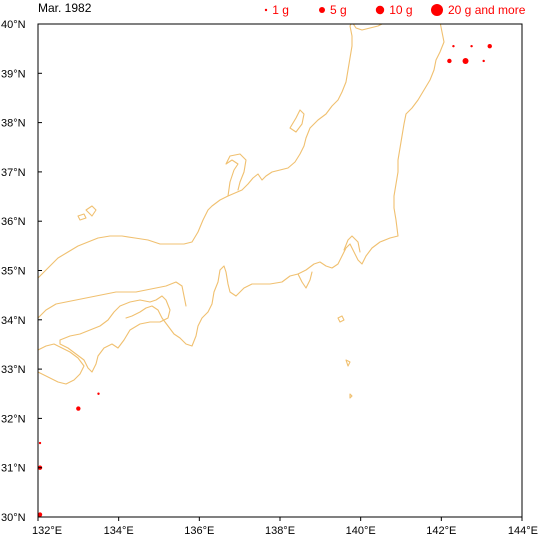  What do you see at coordinates (13, 25) in the screenshot?
I see `y-tick-label-10: 40°N` at bounding box center [13, 25].